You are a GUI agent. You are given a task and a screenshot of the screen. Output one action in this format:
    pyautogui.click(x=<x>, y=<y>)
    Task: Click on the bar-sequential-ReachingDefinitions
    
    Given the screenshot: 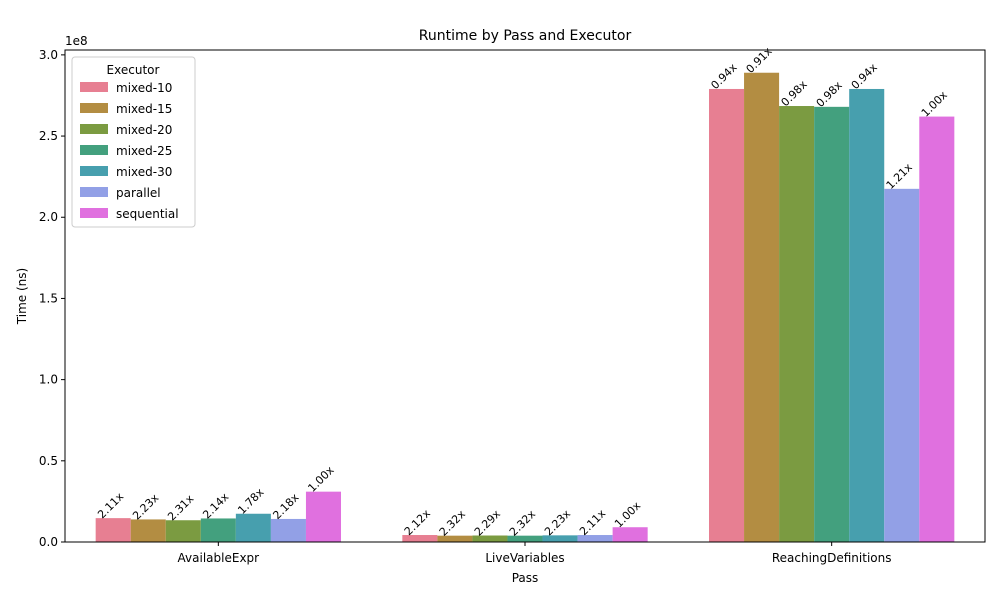 What is the action you would take?
    pyautogui.click(x=937, y=329)
    